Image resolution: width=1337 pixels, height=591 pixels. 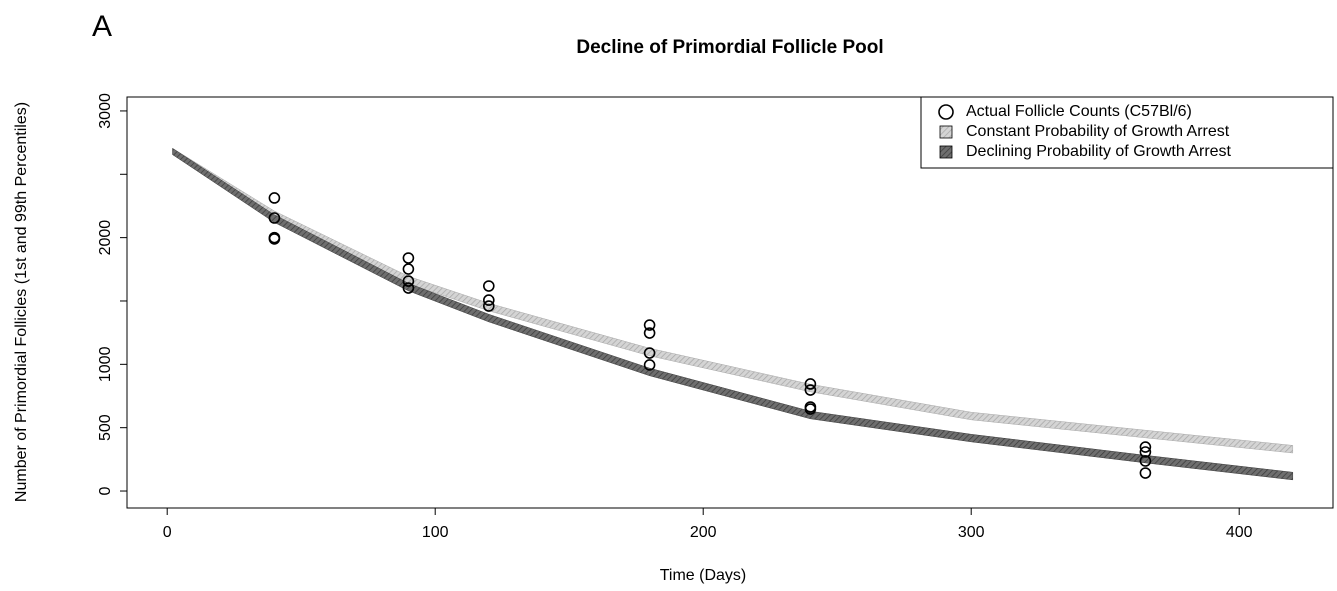 What do you see at coordinates (105, 364) in the screenshot?
I see `y-tick-label: 1000` at bounding box center [105, 364].